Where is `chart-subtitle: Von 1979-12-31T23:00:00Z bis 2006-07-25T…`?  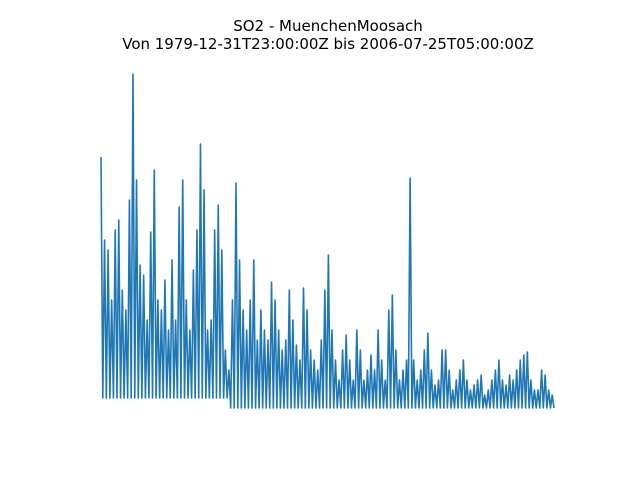
chart-subtitle: Von 1979-12-31T23:00:00Z bis 2006-07-25T… is located at coordinates (328, 44).